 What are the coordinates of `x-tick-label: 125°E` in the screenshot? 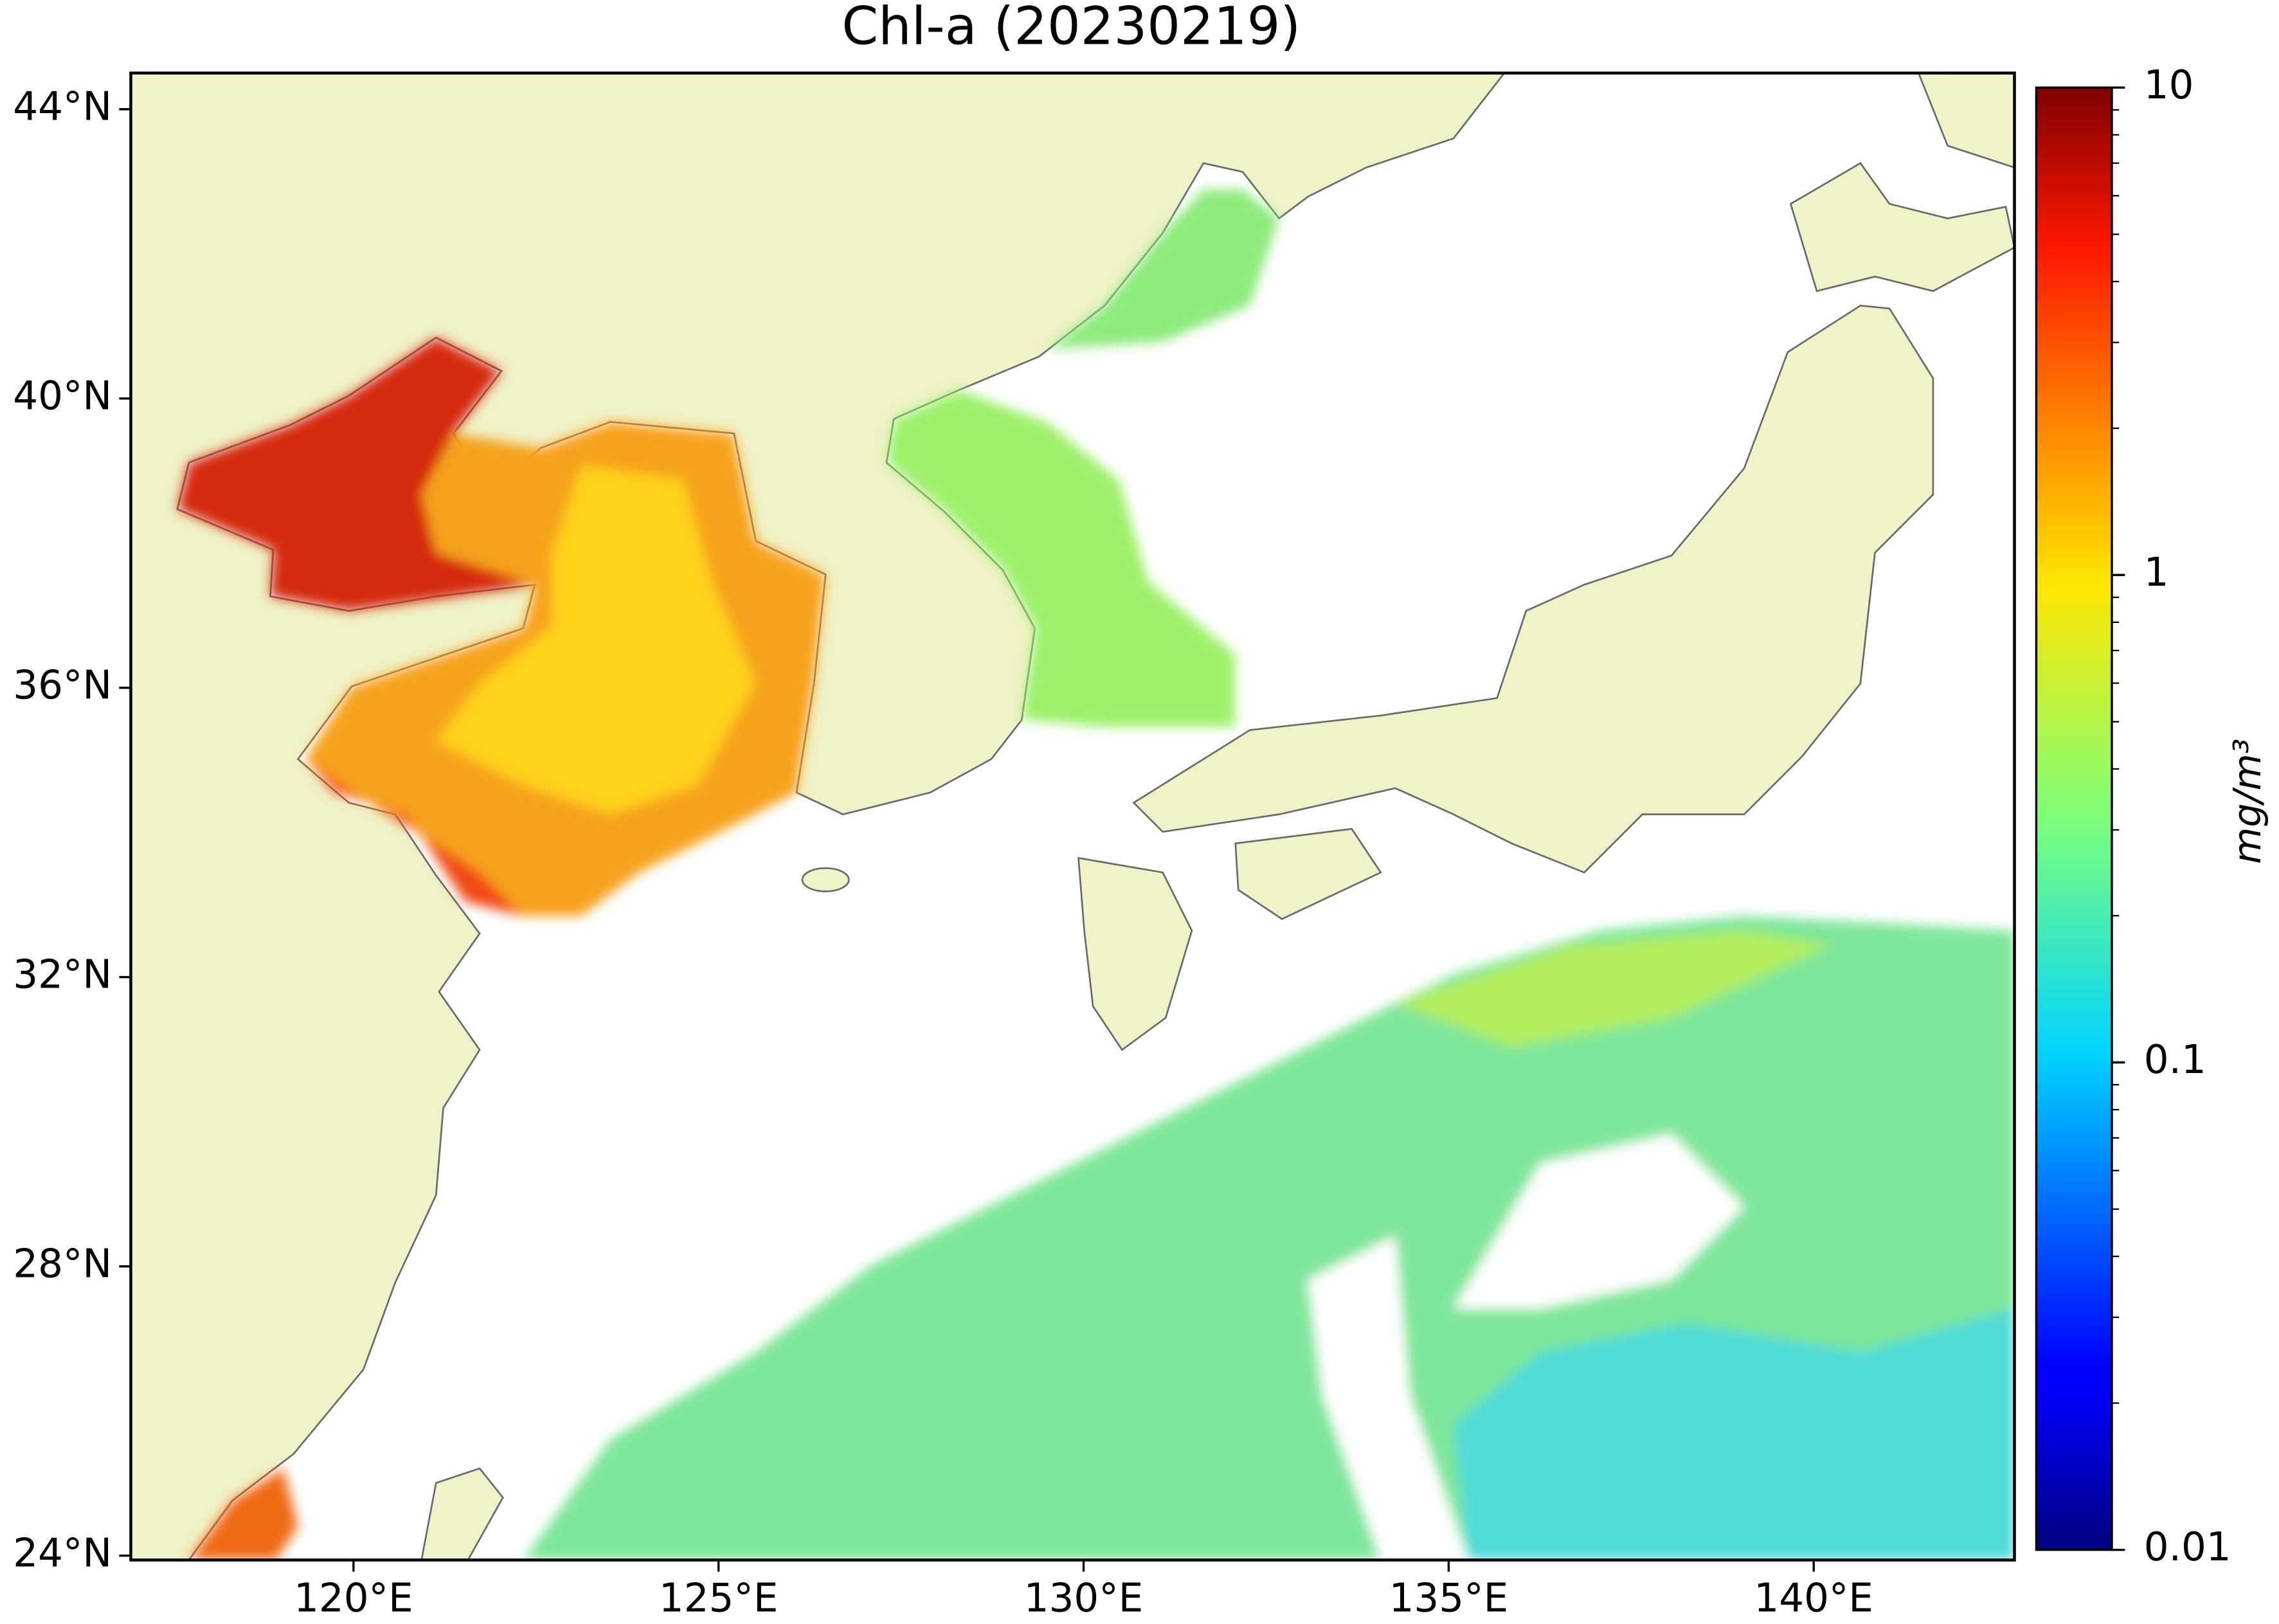 It's located at (719, 1598).